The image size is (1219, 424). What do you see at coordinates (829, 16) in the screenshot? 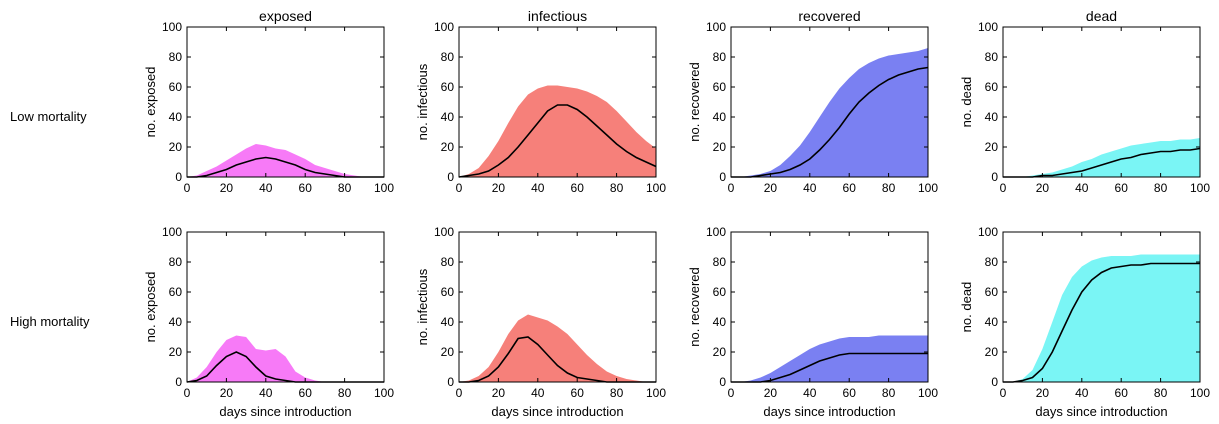
I see `panel-title: recovered` at bounding box center [829, 16].